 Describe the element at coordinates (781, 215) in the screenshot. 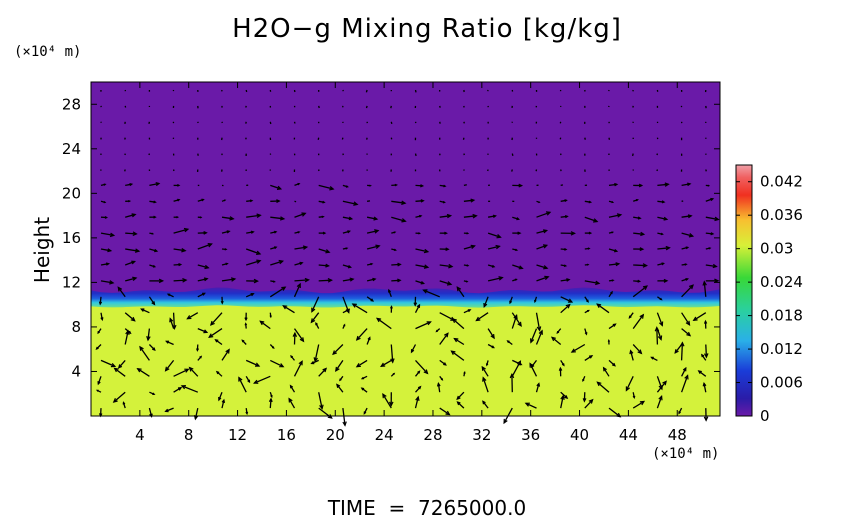

I see `colorbar-tick-label: 0.036` at that location.